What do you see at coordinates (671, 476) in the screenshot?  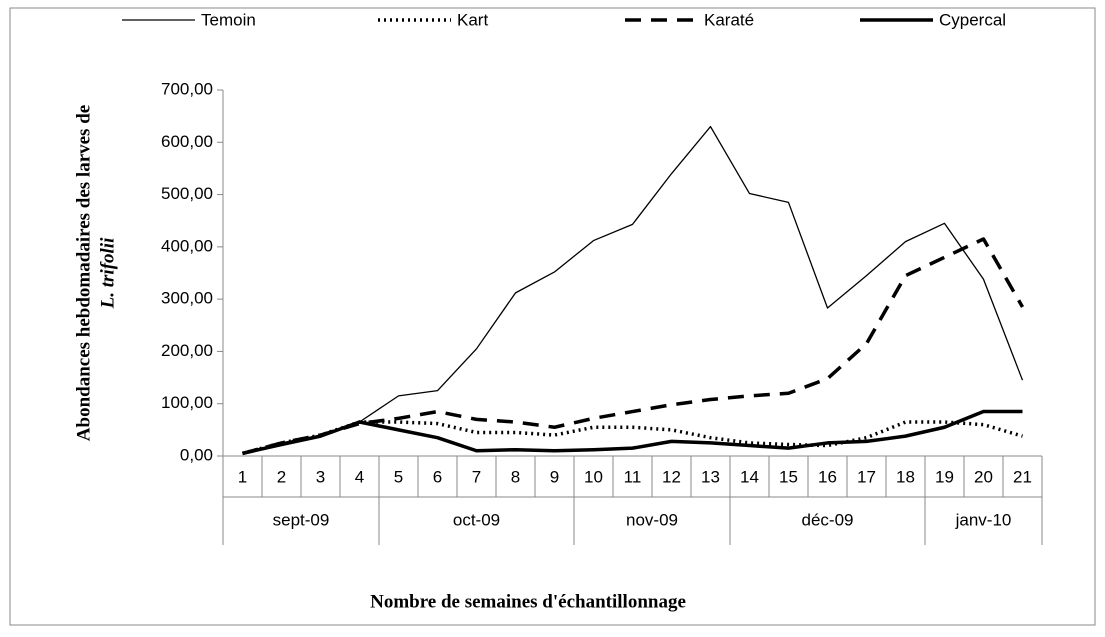 I see `x-tick-label: 12` at bounding box center [671, 476].